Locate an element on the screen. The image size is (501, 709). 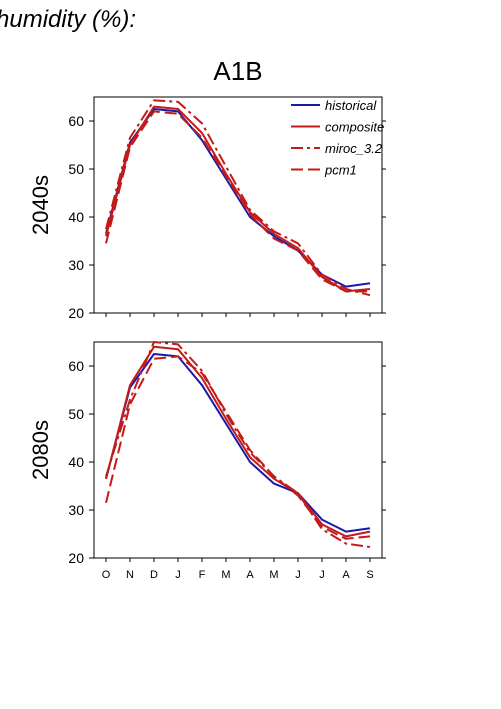
x-tick-label: N is located at coordinates (130, 575).